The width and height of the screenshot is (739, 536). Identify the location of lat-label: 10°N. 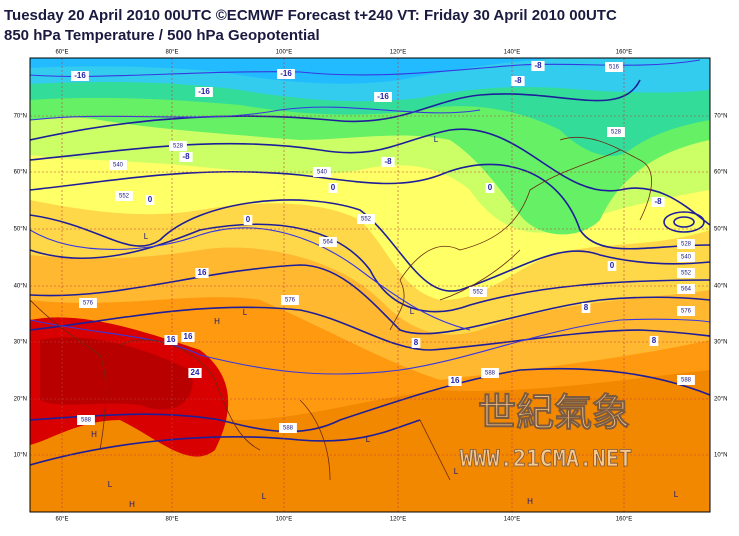
(720, 456).